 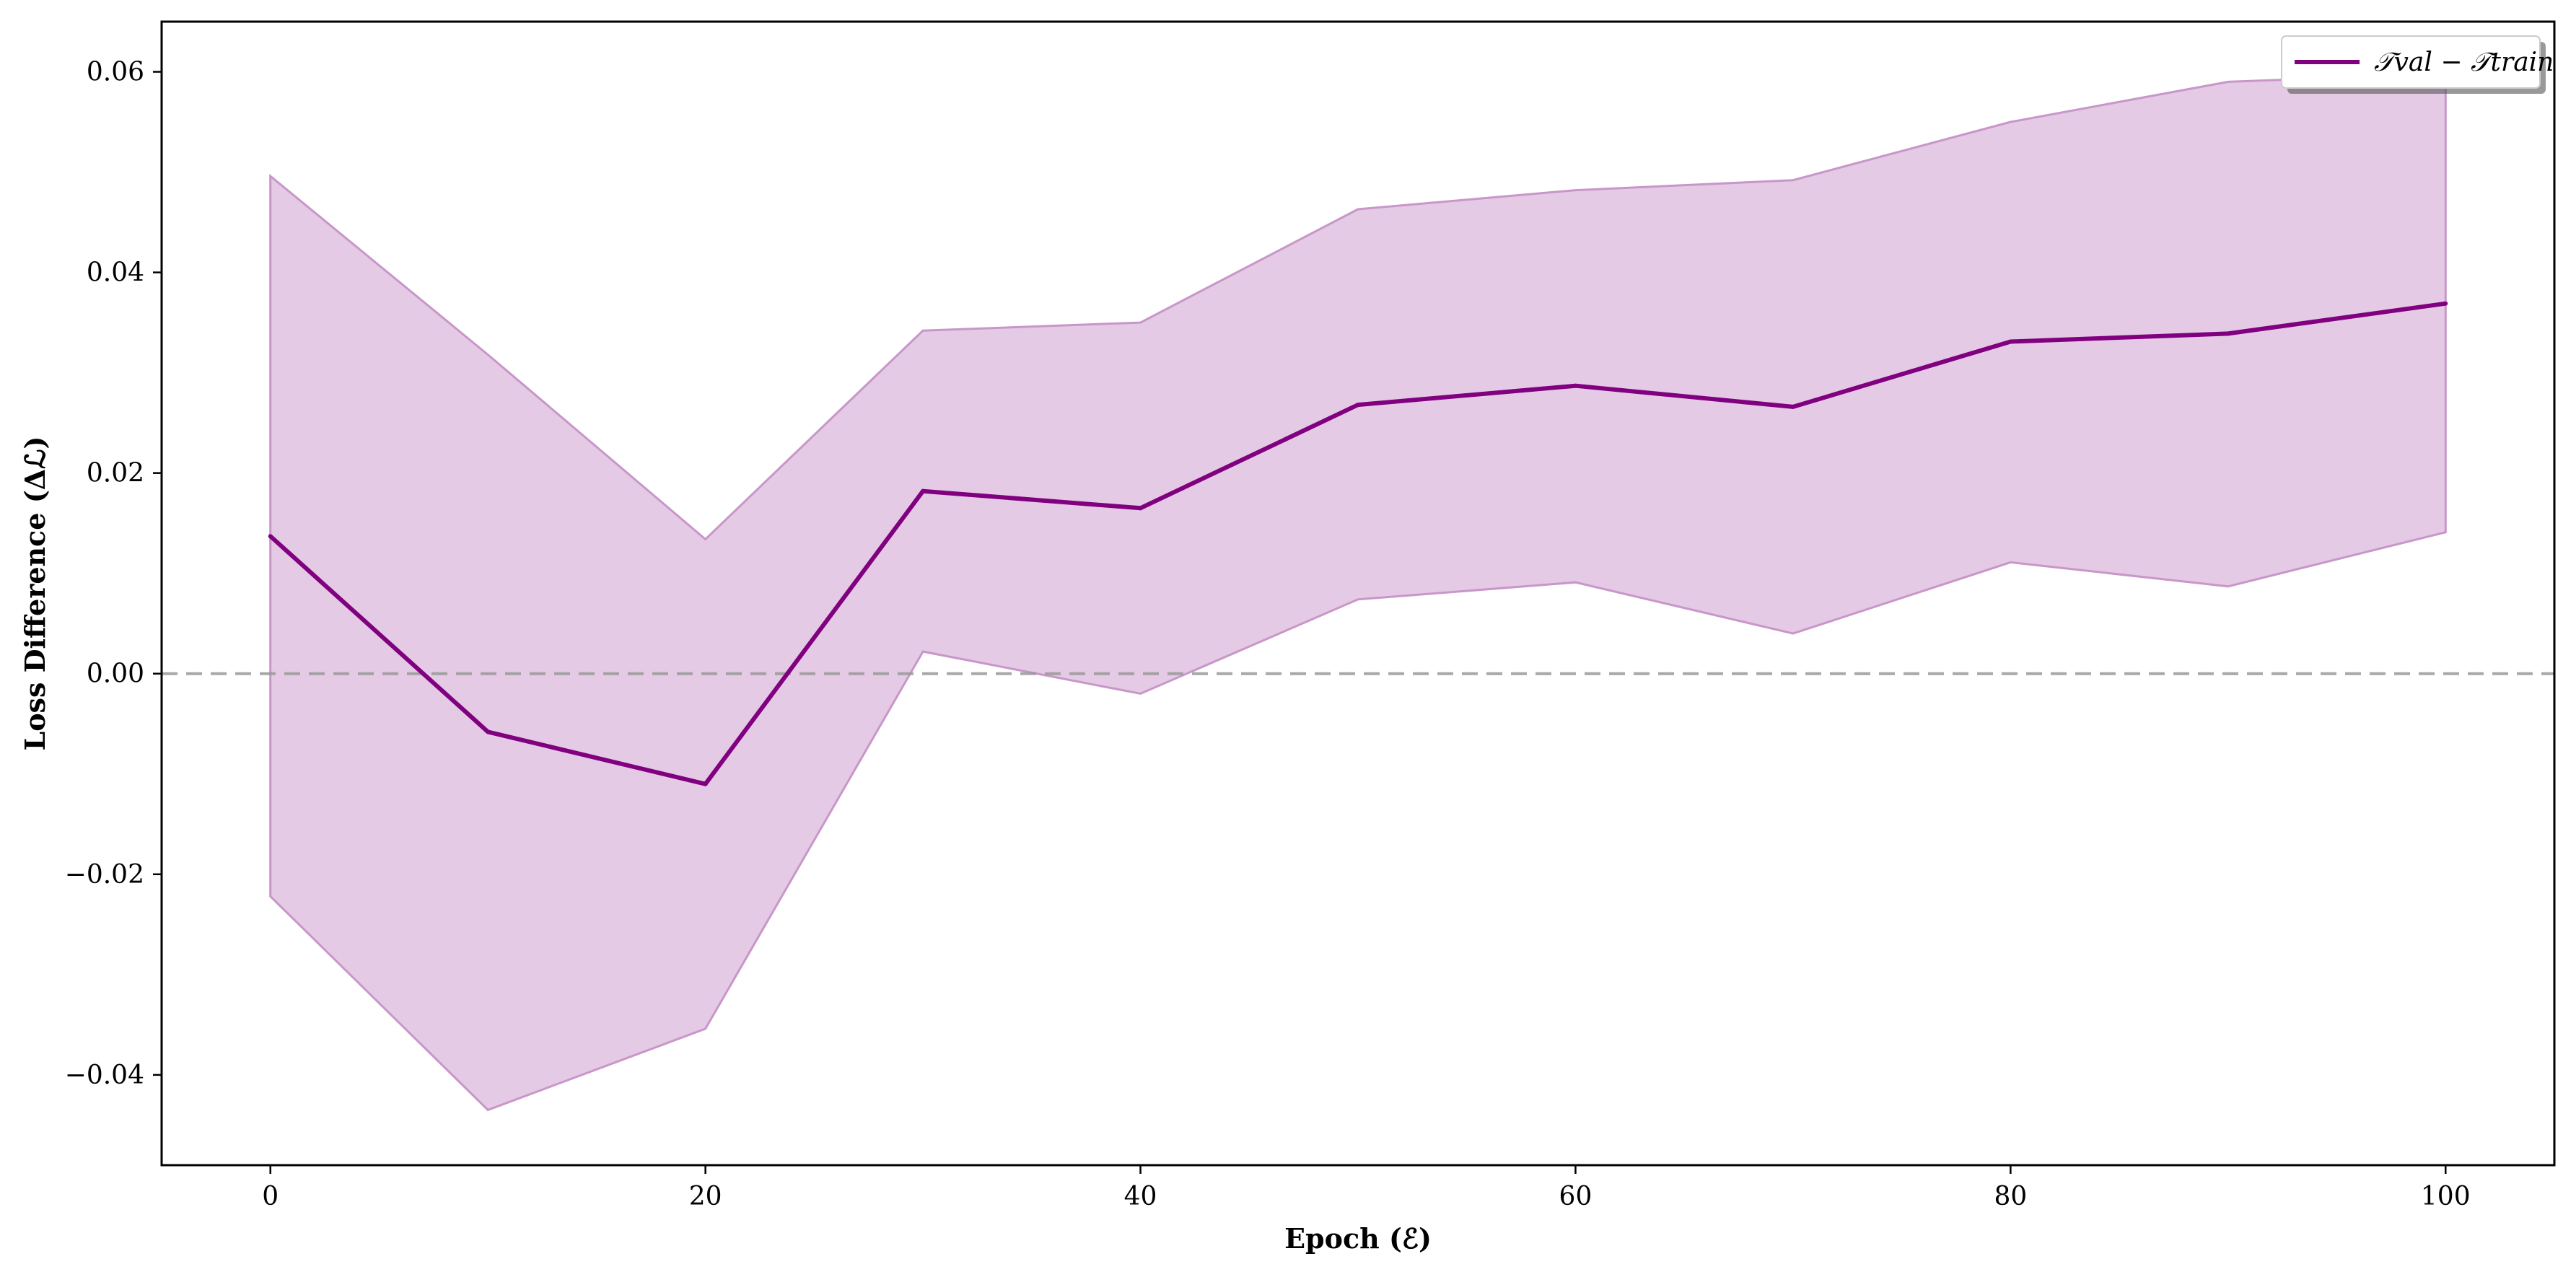 I want to click on y-tick-label: 0.06, so click(x=115, y=73).